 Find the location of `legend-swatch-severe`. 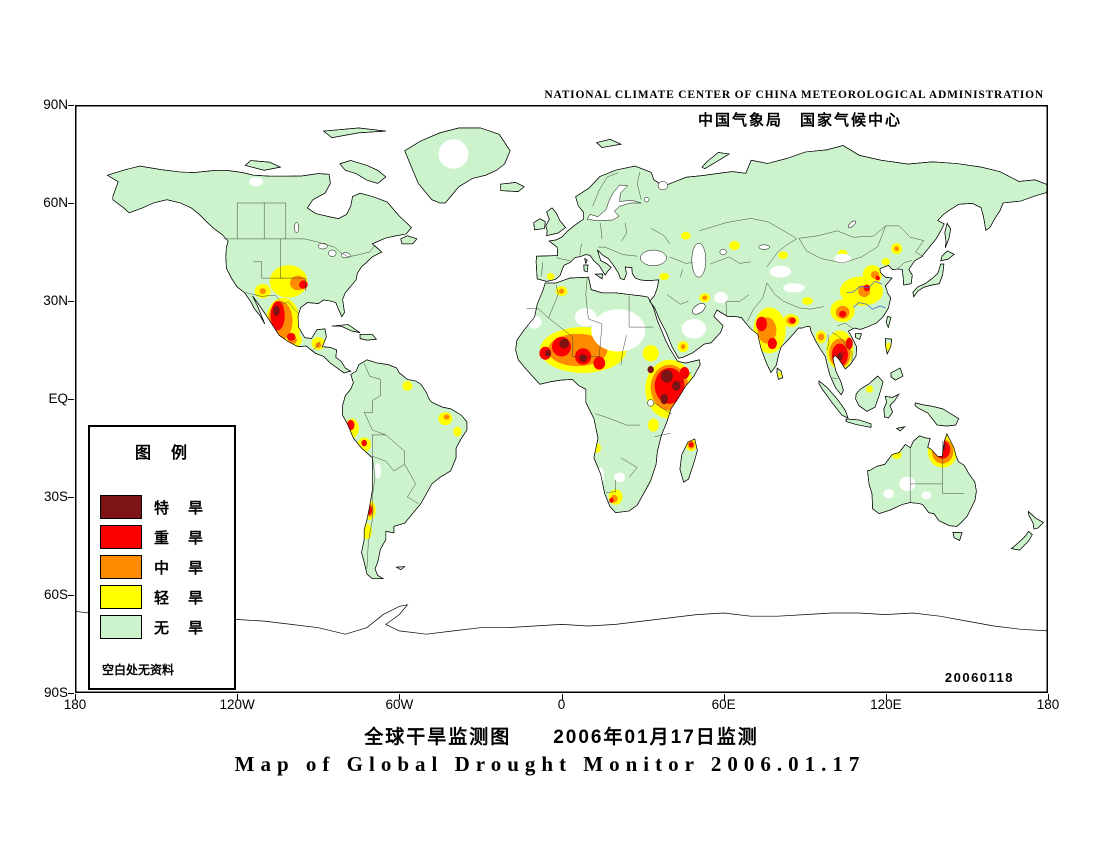

legend-swatch-severe is located at coordinates (121, 537).